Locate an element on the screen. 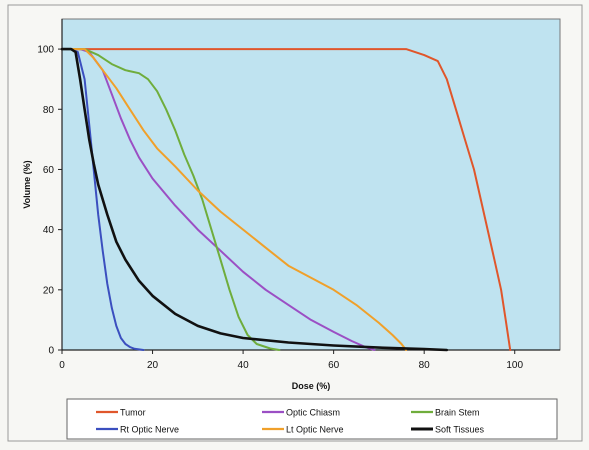 The height and width of the screenshot is (450, 589). x-tick-label: 0 is located at coordinates (62, 365).